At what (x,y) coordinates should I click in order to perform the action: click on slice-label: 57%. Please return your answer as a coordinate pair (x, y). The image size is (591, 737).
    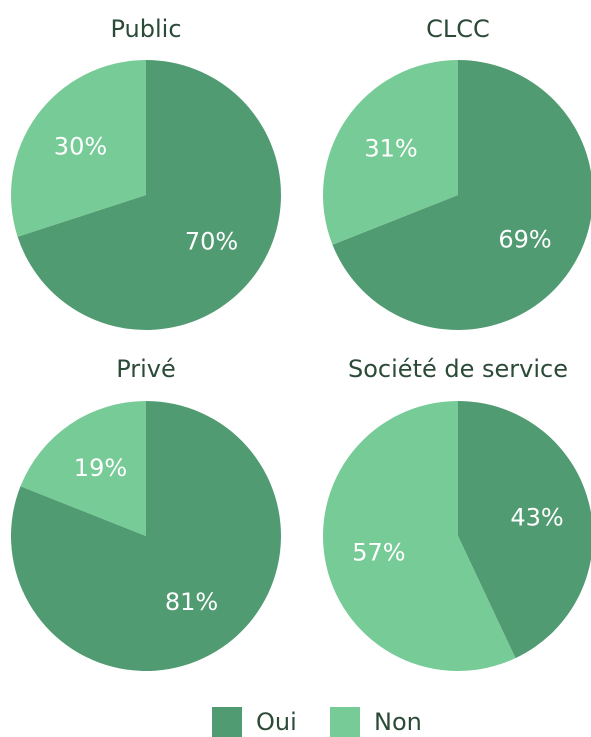
    Looking at the image, I should click on (378, 553).